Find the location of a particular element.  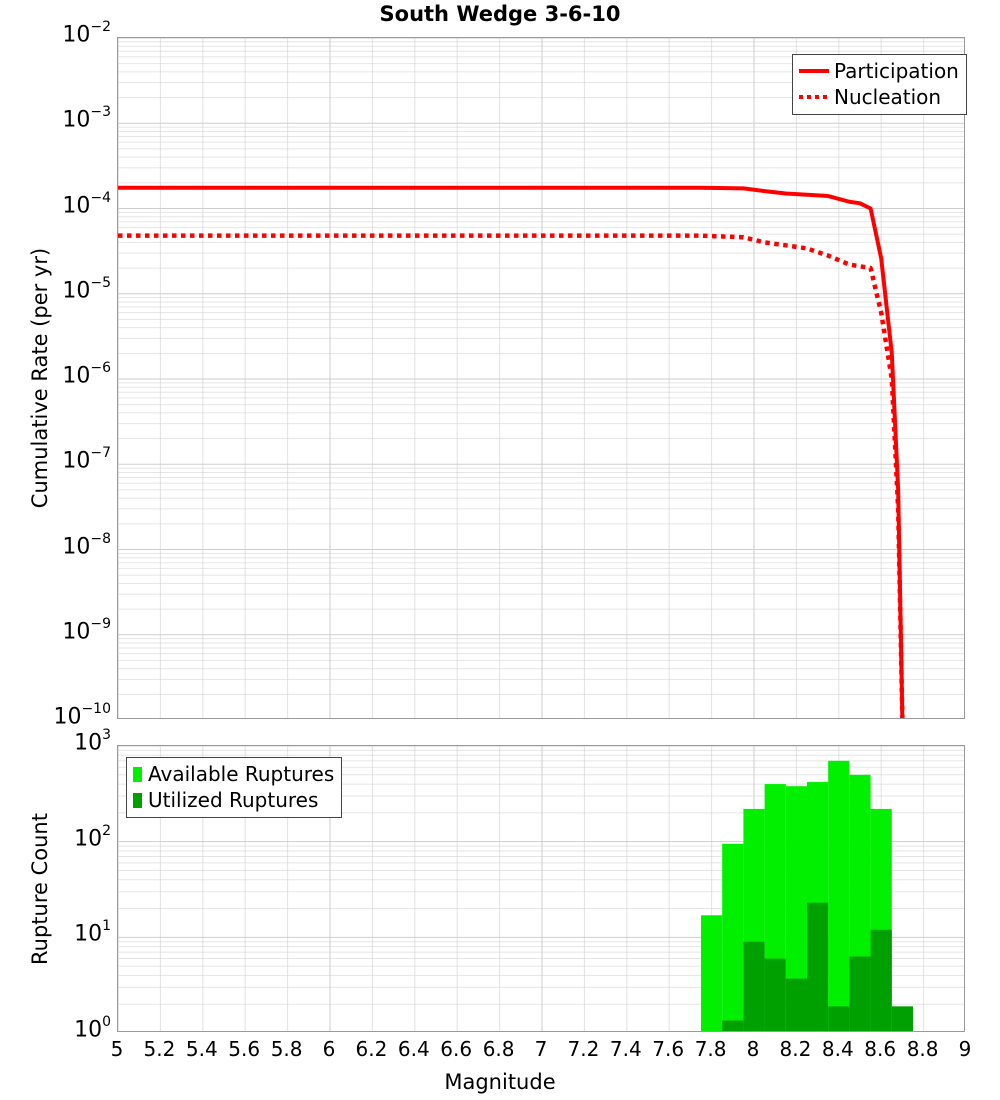

x-tick-label: 8.4 is located at coordinates (837, 1049).